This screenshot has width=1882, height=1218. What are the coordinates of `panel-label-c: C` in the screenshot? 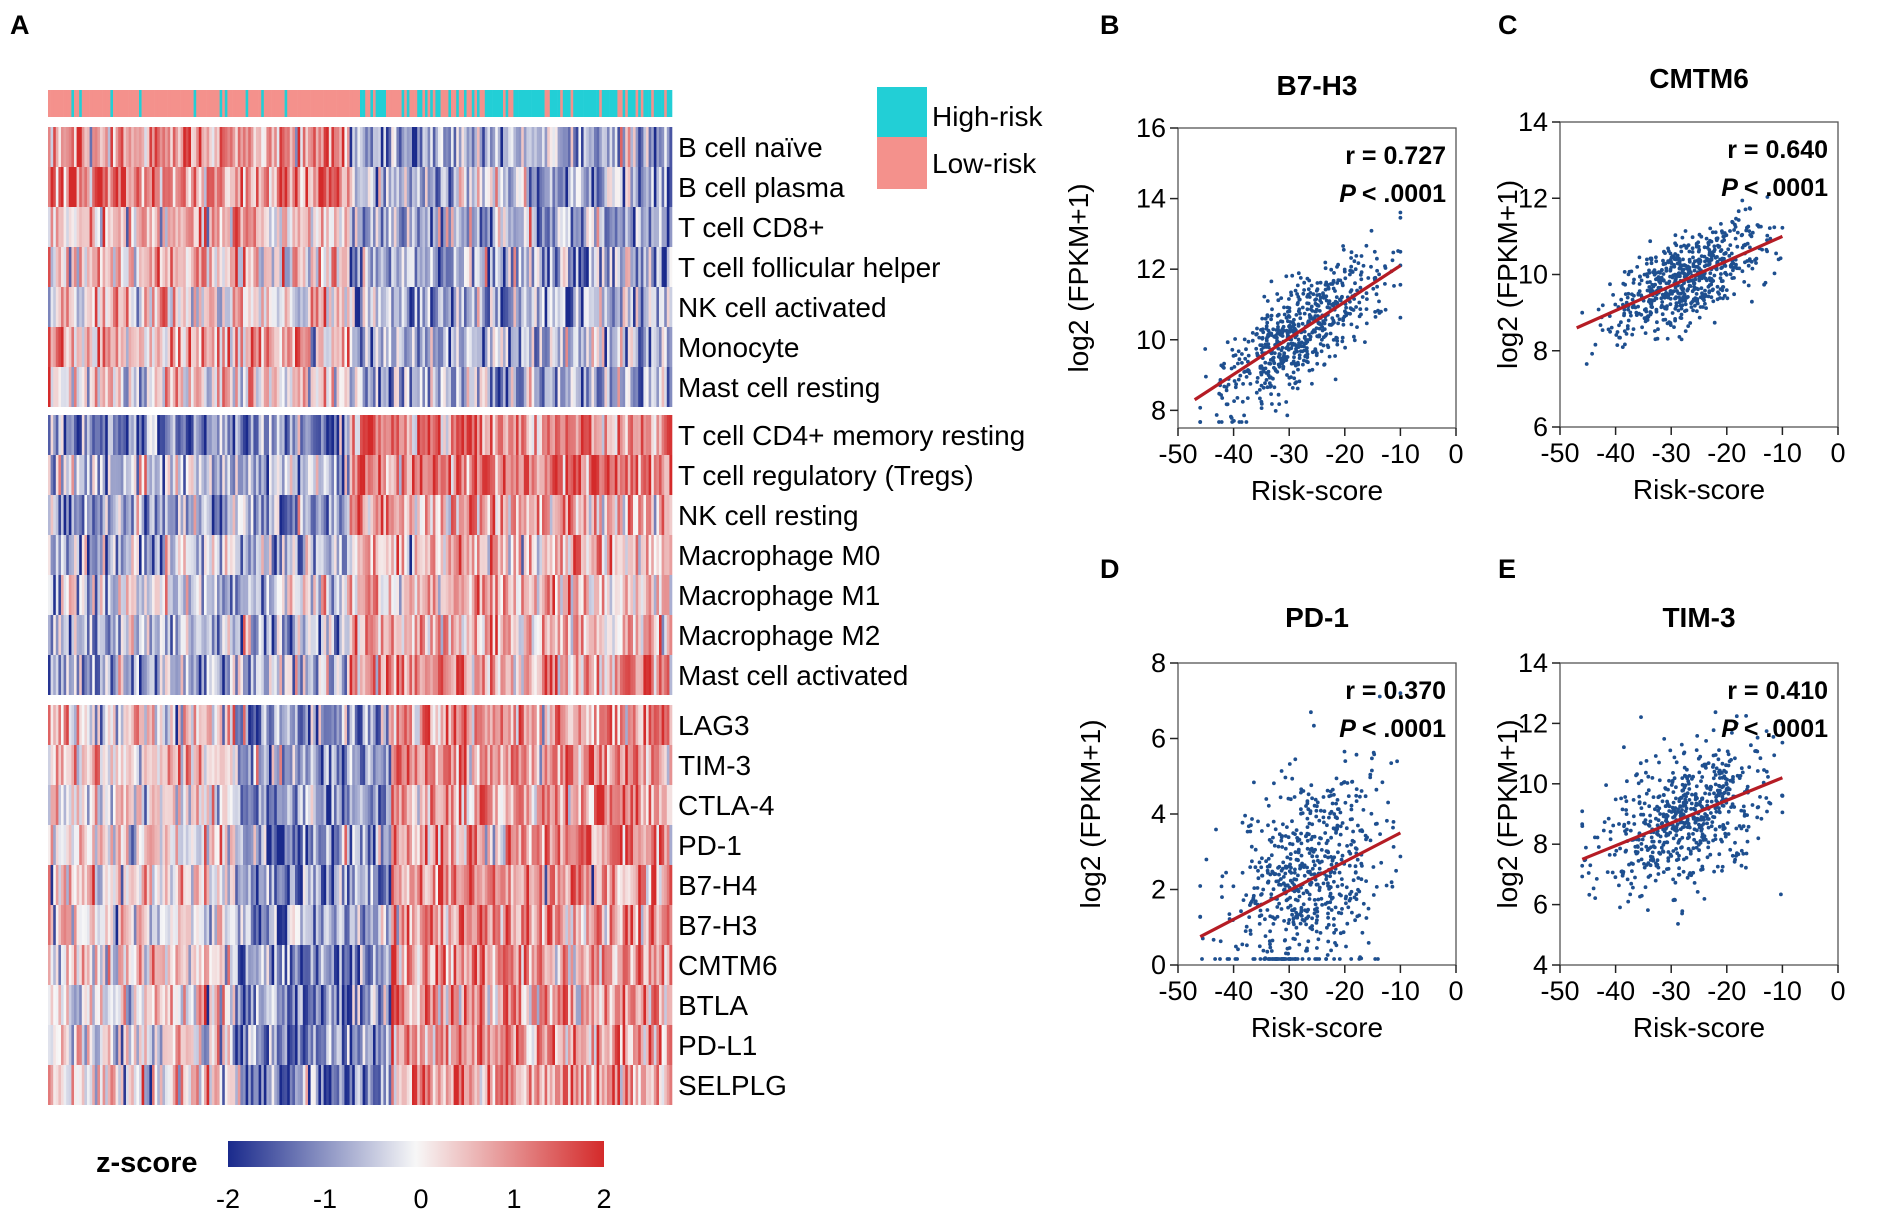 It's located at (1508, 25).